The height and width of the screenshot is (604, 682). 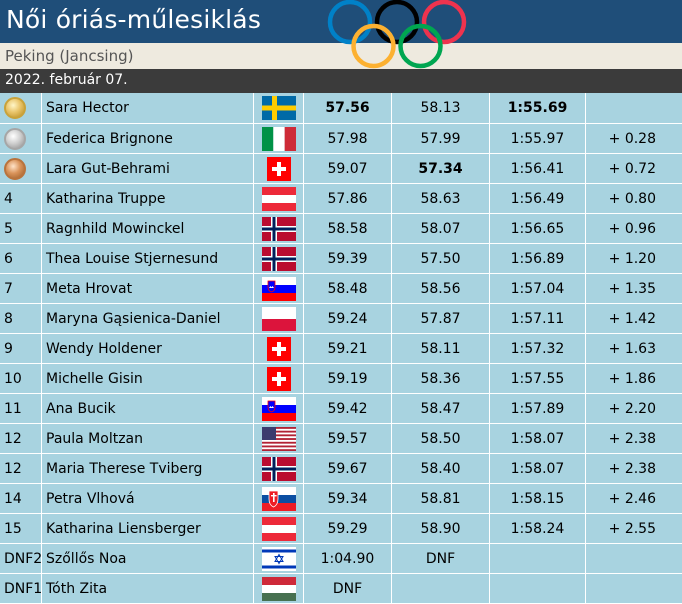 What do you see at coordinates (148, 168) in the screenshot?
I see `athlete-name: Lara Gut-Behrami` at bounding box center [148, 168].